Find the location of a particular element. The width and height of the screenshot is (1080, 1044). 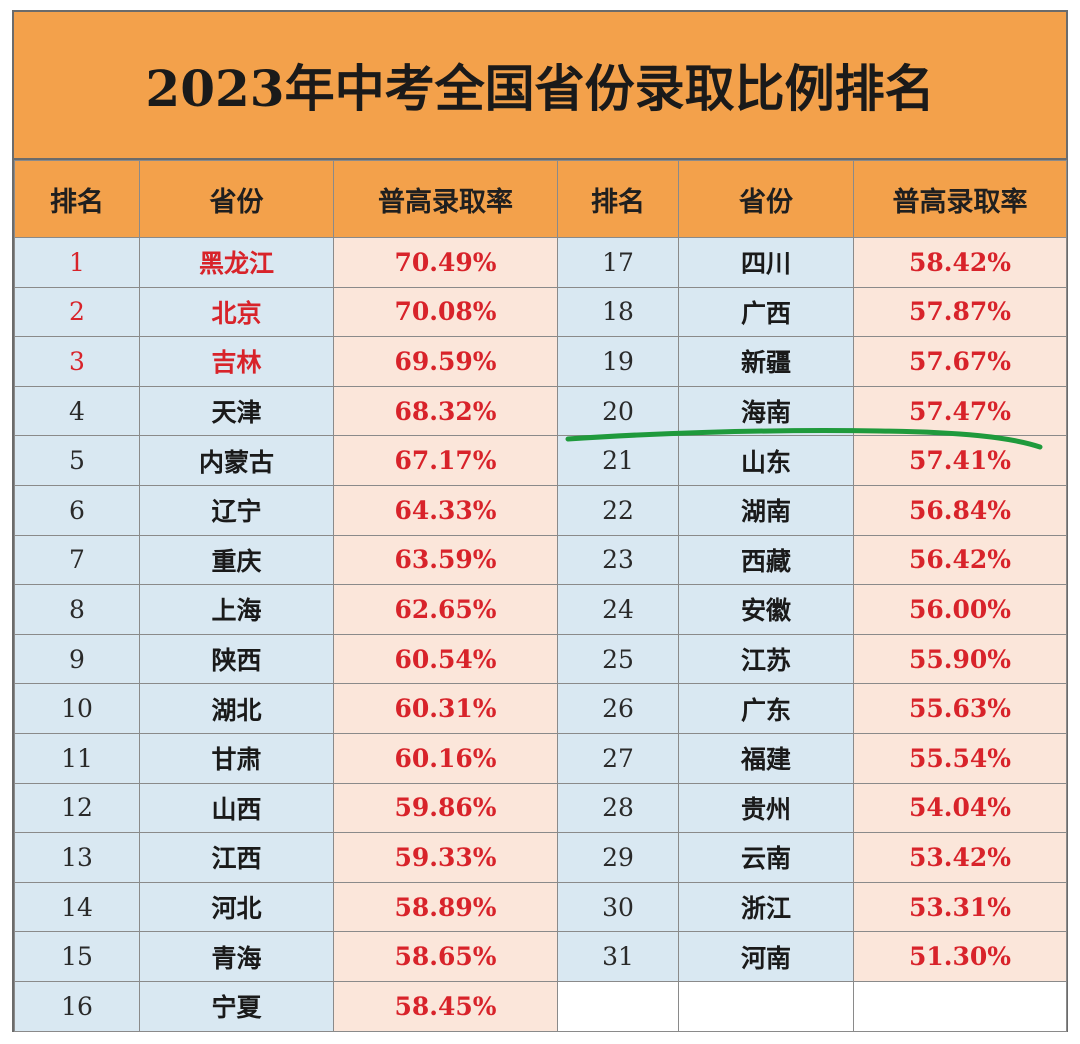

table-row: 8 上海 62.65% 24 安徽 56.00% is located at coordinates (540, 609).